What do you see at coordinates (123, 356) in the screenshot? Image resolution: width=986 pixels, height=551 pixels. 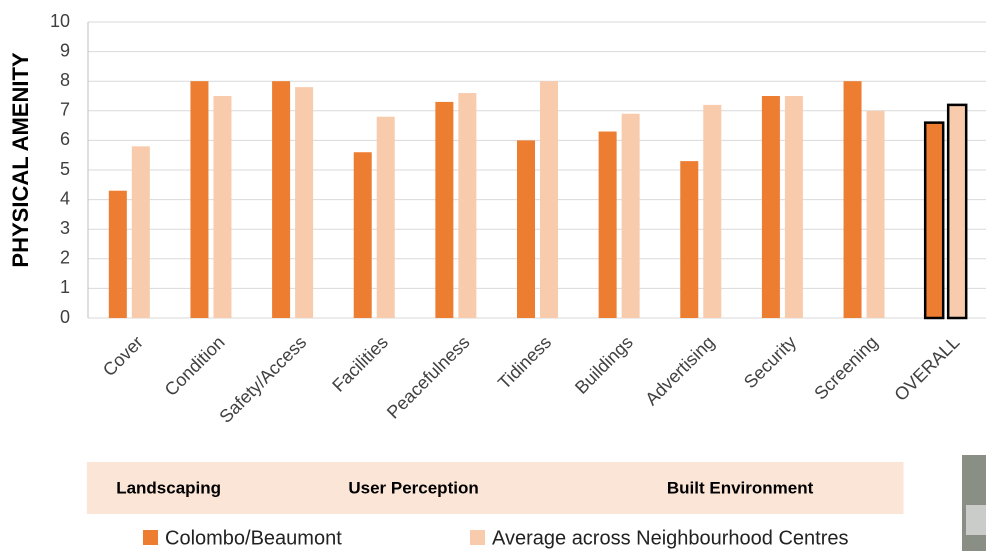 I see `x-tick-label: Cover` at bounding box center [123, 356].